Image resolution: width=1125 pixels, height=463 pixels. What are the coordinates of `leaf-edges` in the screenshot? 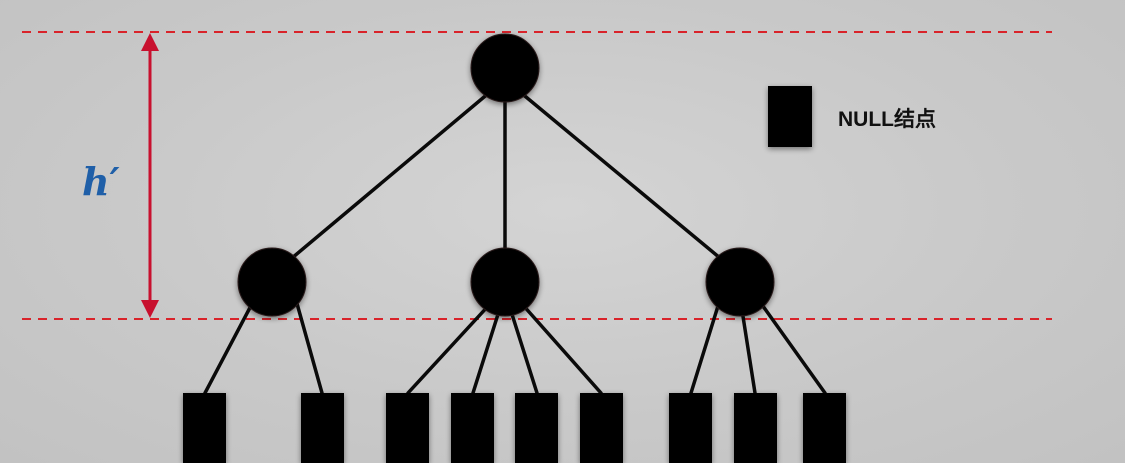 It's located at (515, 346).